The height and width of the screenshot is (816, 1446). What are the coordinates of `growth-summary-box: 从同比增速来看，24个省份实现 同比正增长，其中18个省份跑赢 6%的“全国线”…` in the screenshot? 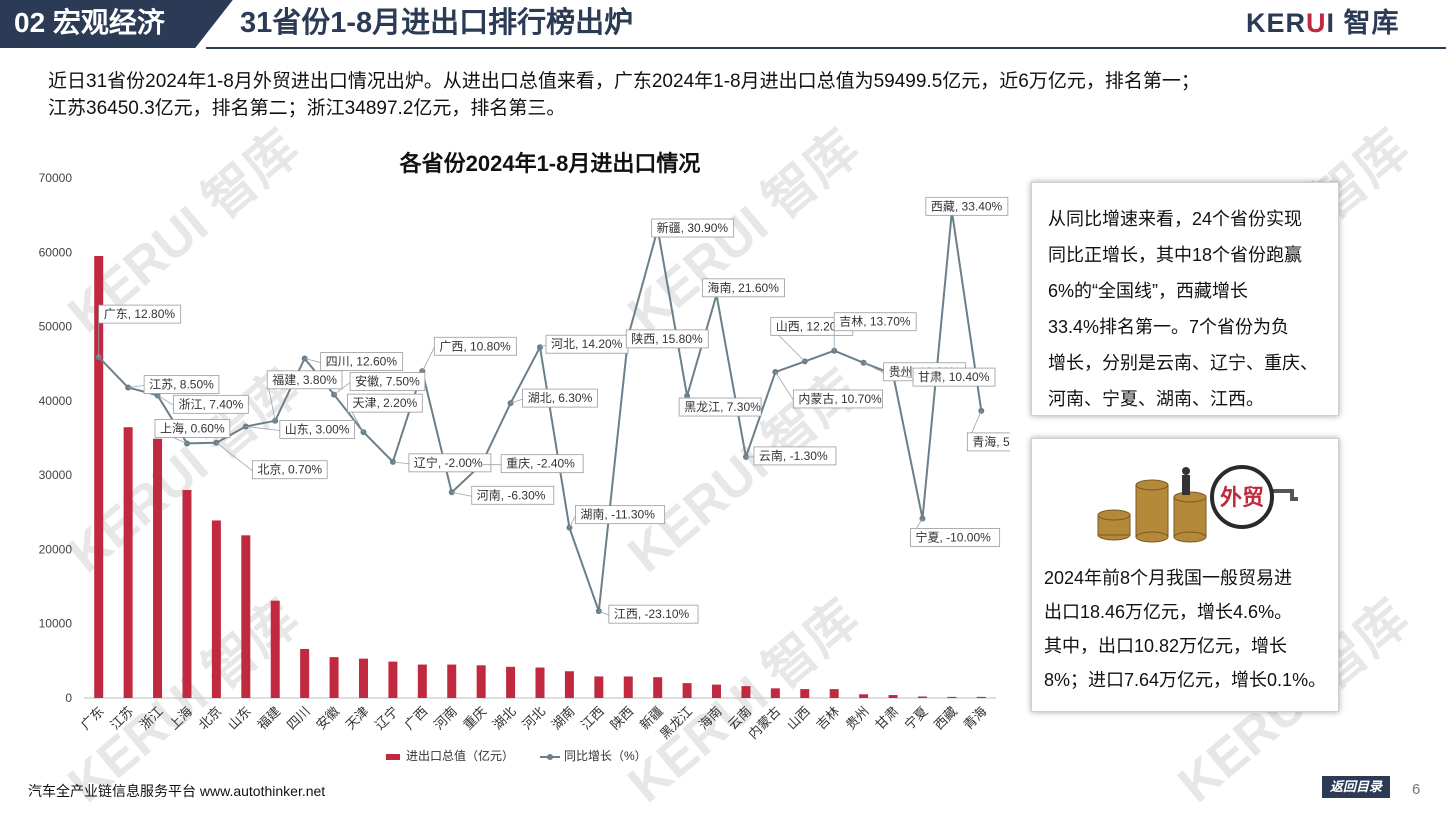 It's located at (1185, 299).